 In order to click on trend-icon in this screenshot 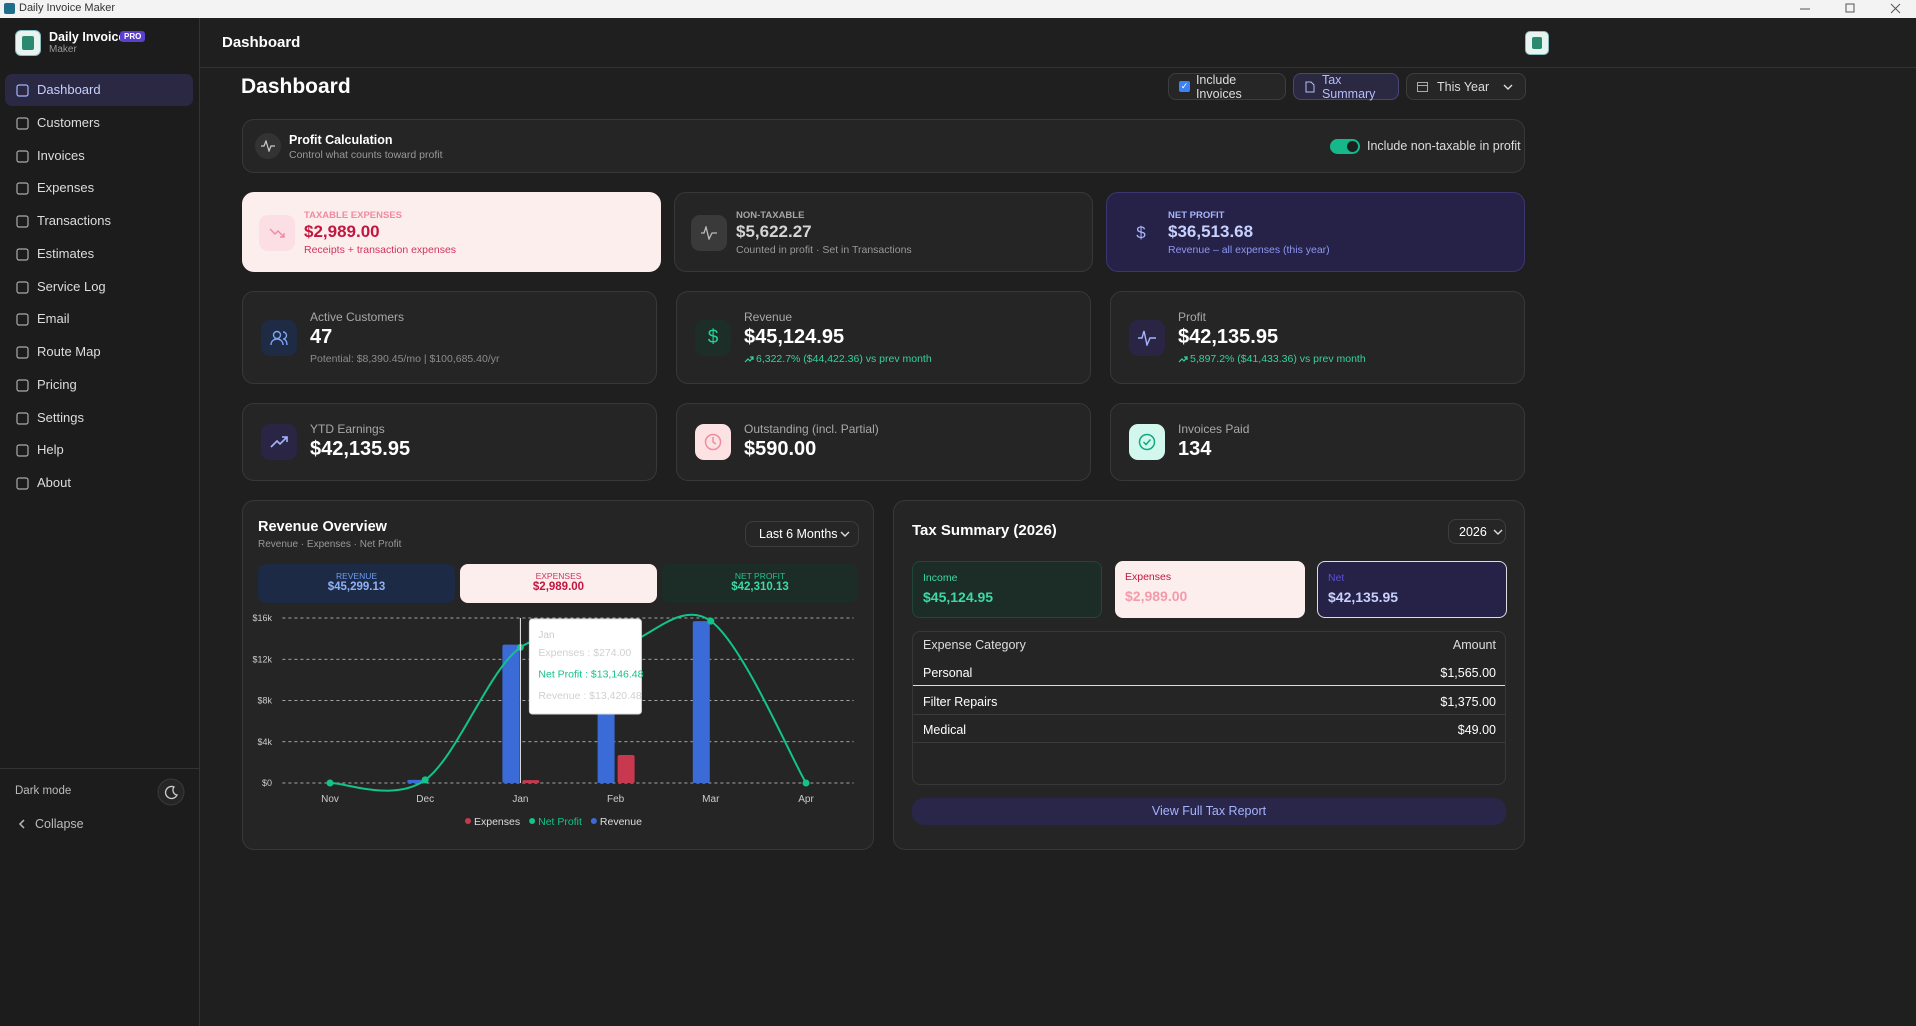, I will do `click(749, 359)`.